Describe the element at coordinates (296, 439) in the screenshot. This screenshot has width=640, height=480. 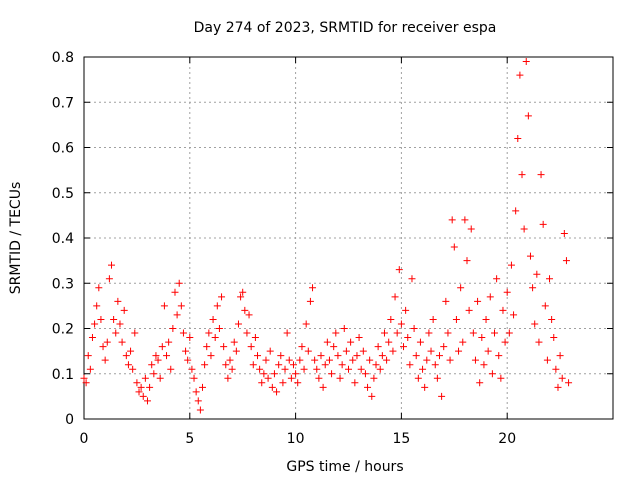
I see `x-tick-label: 10` at that location.